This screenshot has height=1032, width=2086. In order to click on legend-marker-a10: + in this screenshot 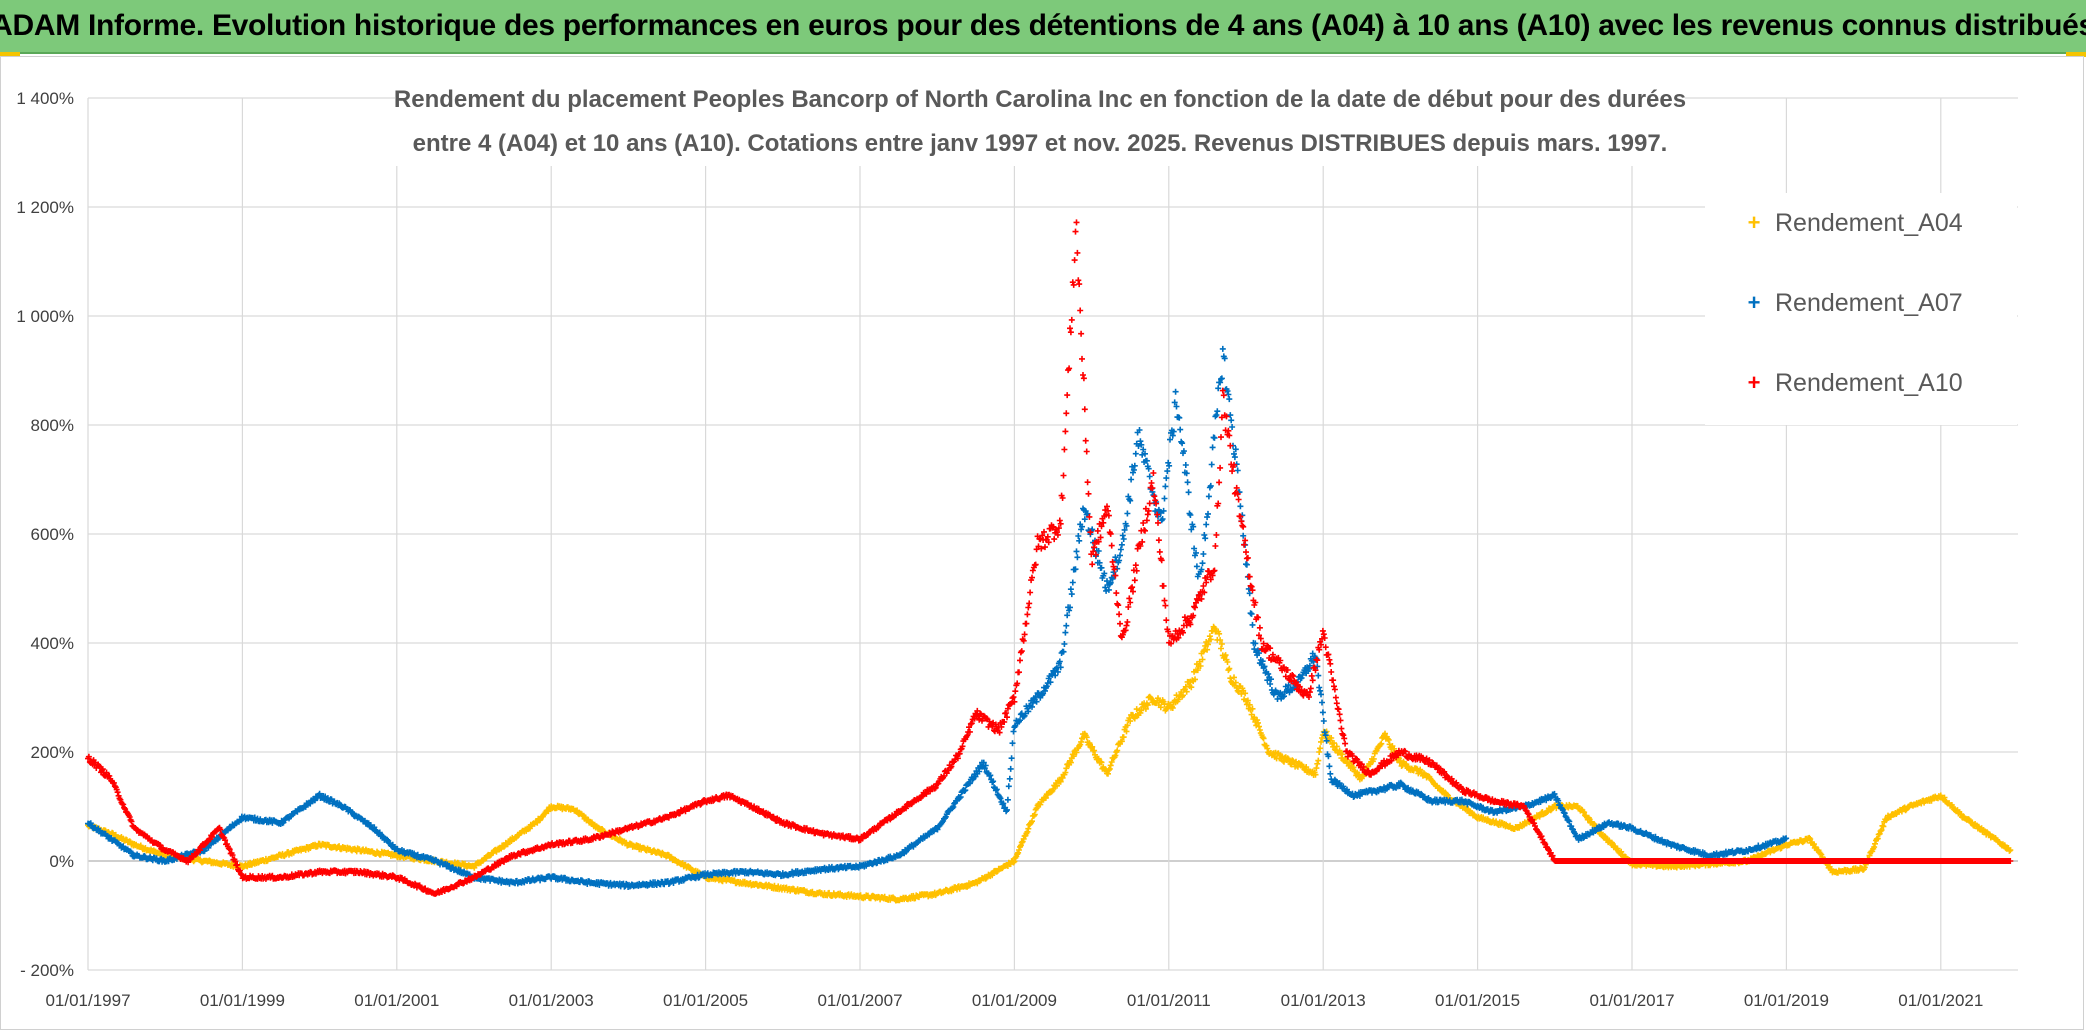, I will do `click(1754, 382)`.